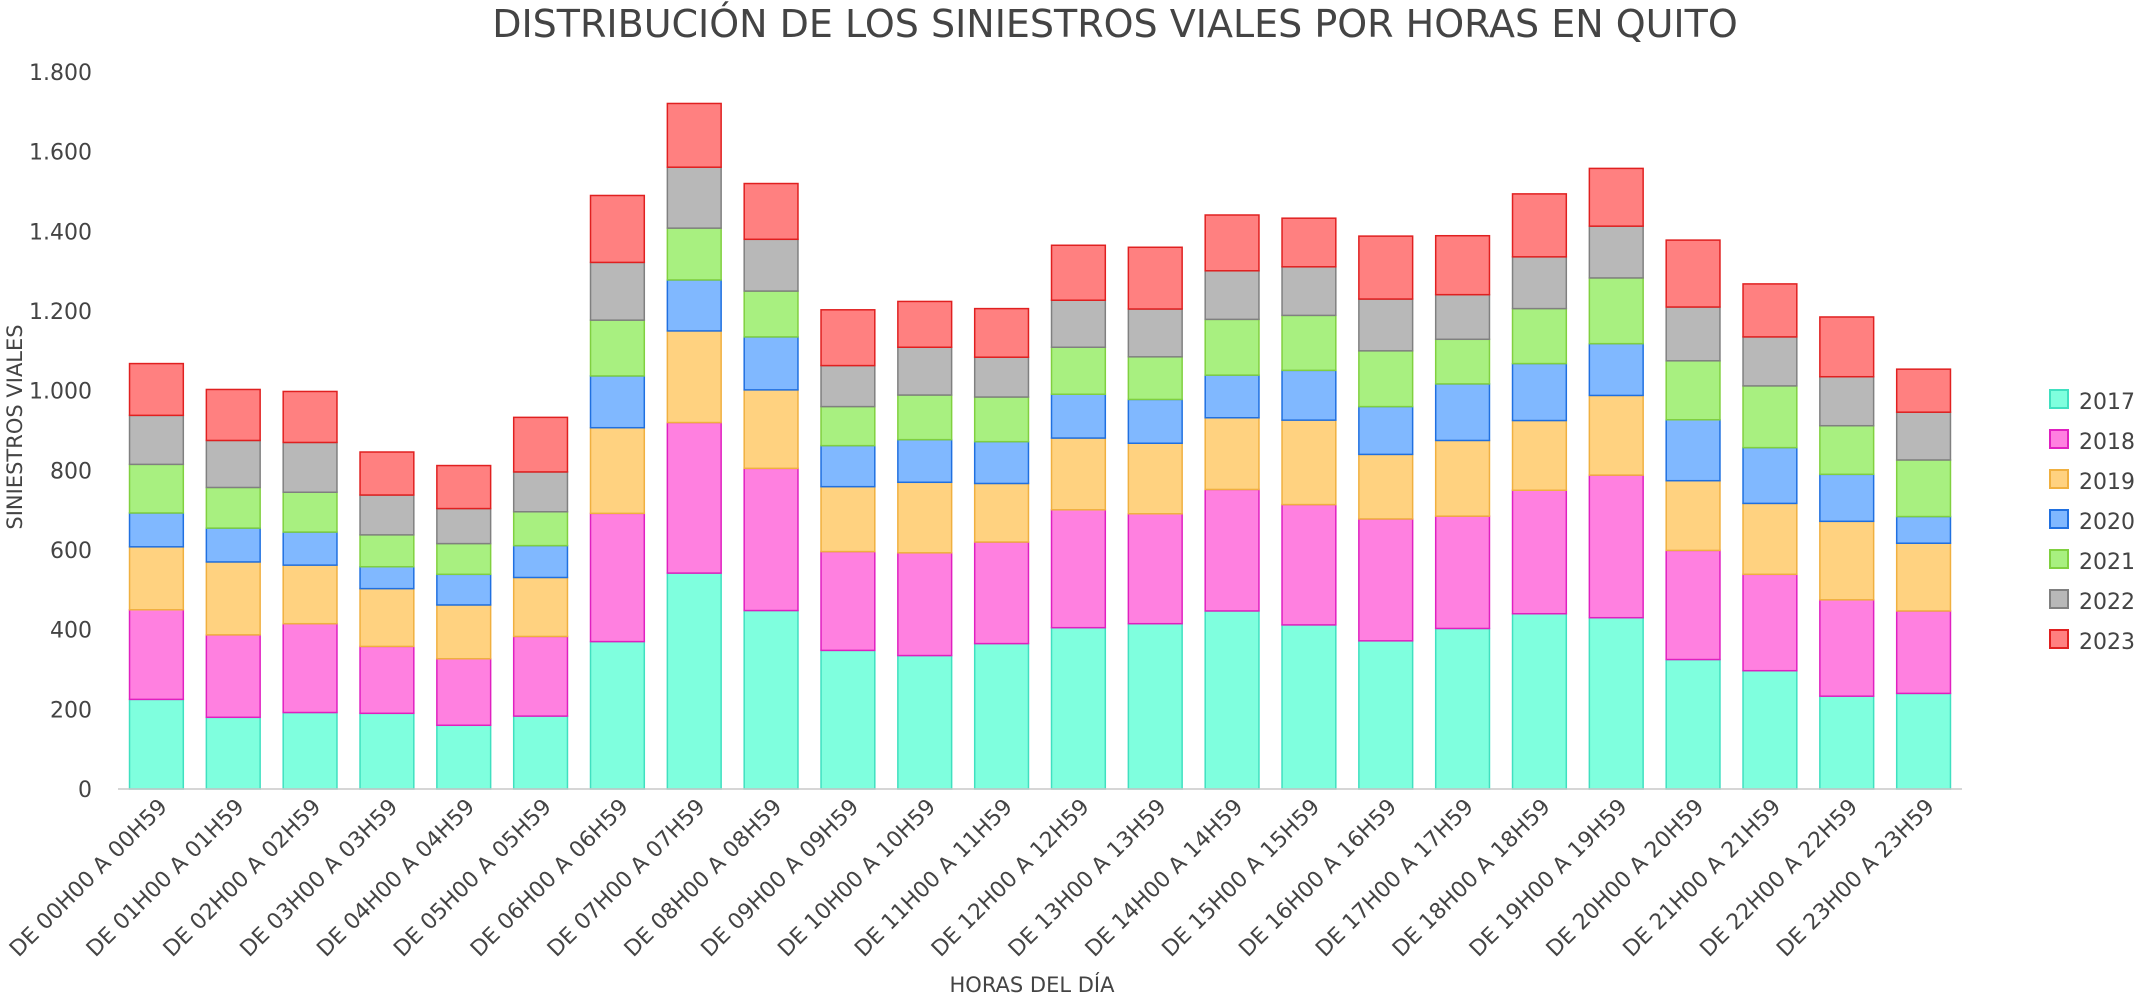 The width and height of the screenshot is (2139, 1008). I want to click on y-axis-title: SINIESTROS VIALES, so click(15, 426).